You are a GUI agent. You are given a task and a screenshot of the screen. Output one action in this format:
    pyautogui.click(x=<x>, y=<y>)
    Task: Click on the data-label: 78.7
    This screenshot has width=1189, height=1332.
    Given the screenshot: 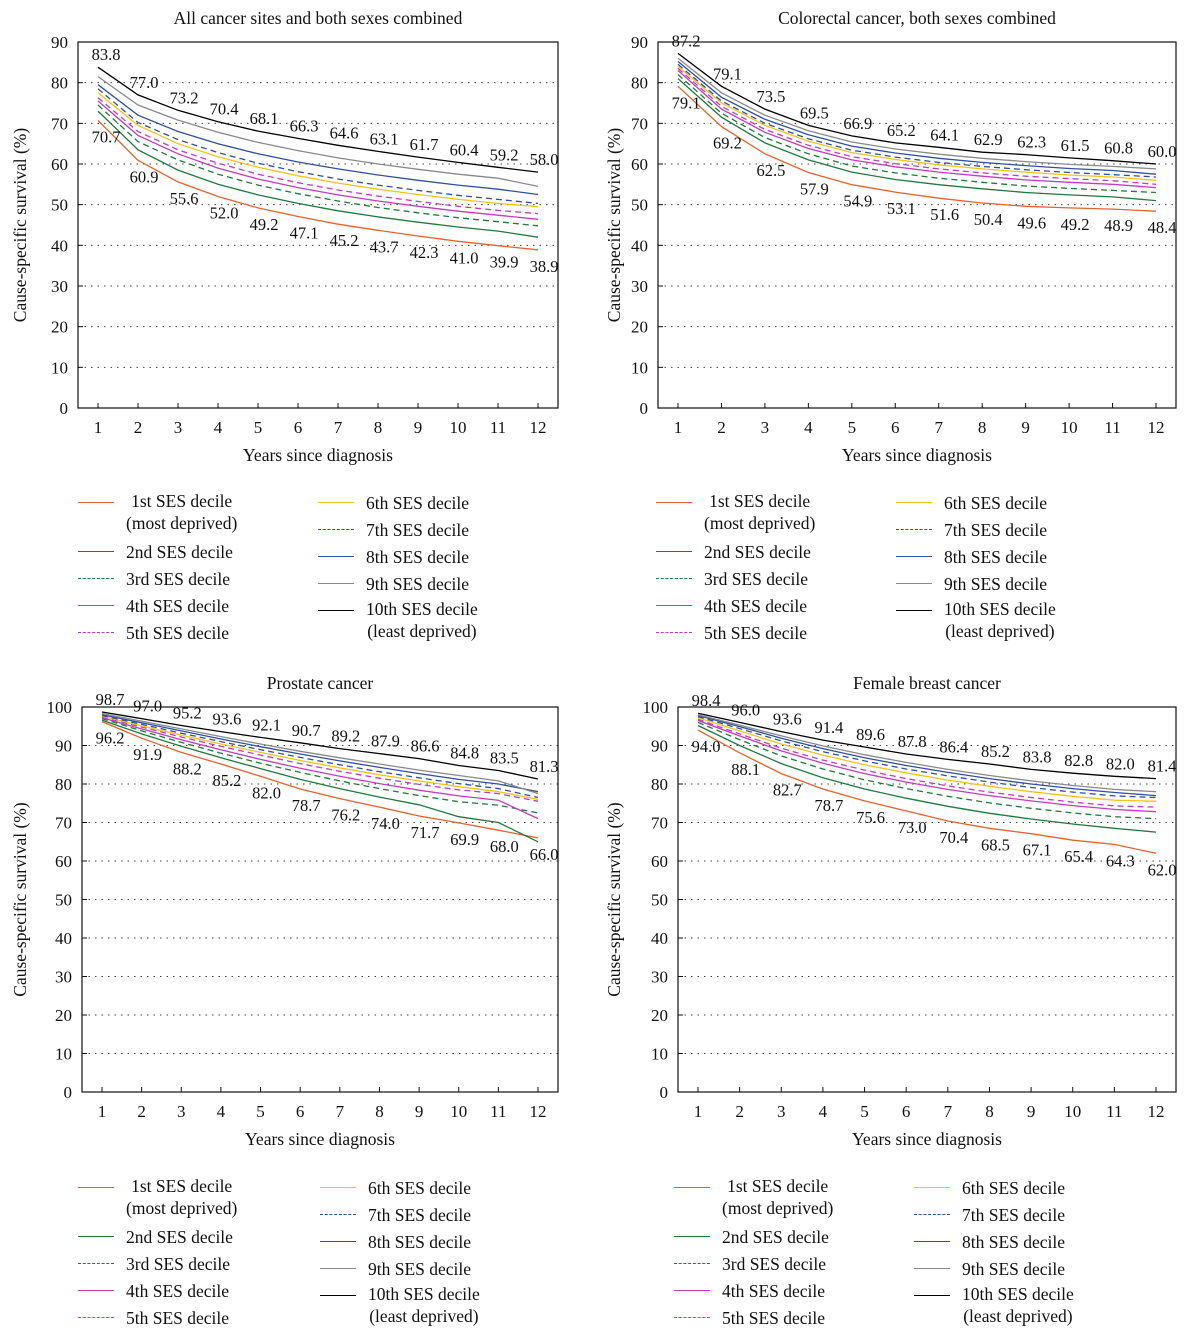 What is the action you would take?
    pyautogui.click(x=306, y=805)
    